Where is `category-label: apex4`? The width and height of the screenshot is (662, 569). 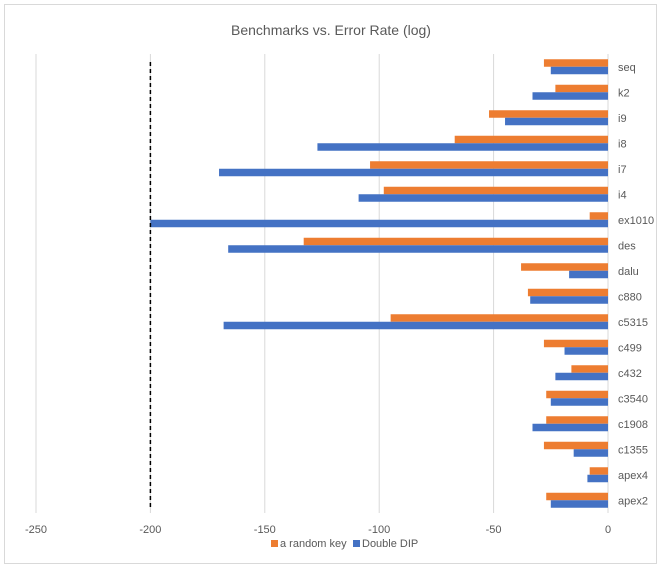 category-label: apex4 is located at coordinates (633, 476).